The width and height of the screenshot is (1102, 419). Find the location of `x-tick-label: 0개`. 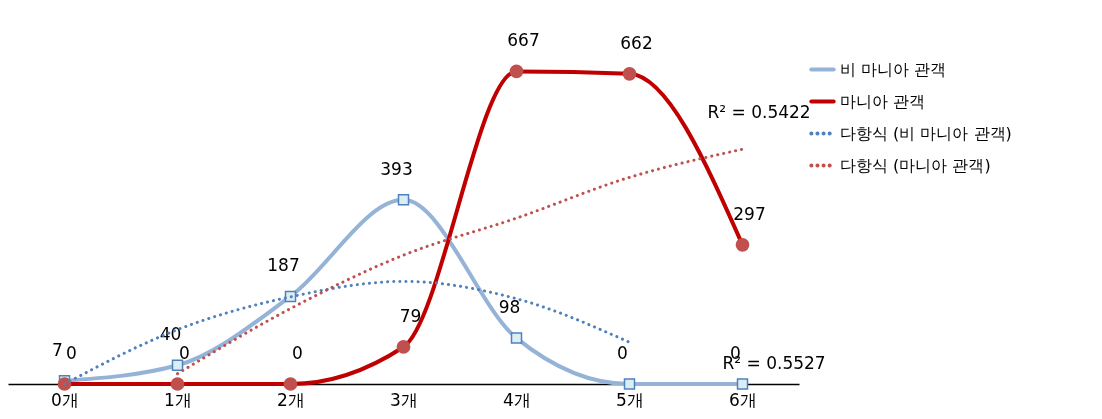

x-tick-label: 0개 is located at coordinates (65, 399).